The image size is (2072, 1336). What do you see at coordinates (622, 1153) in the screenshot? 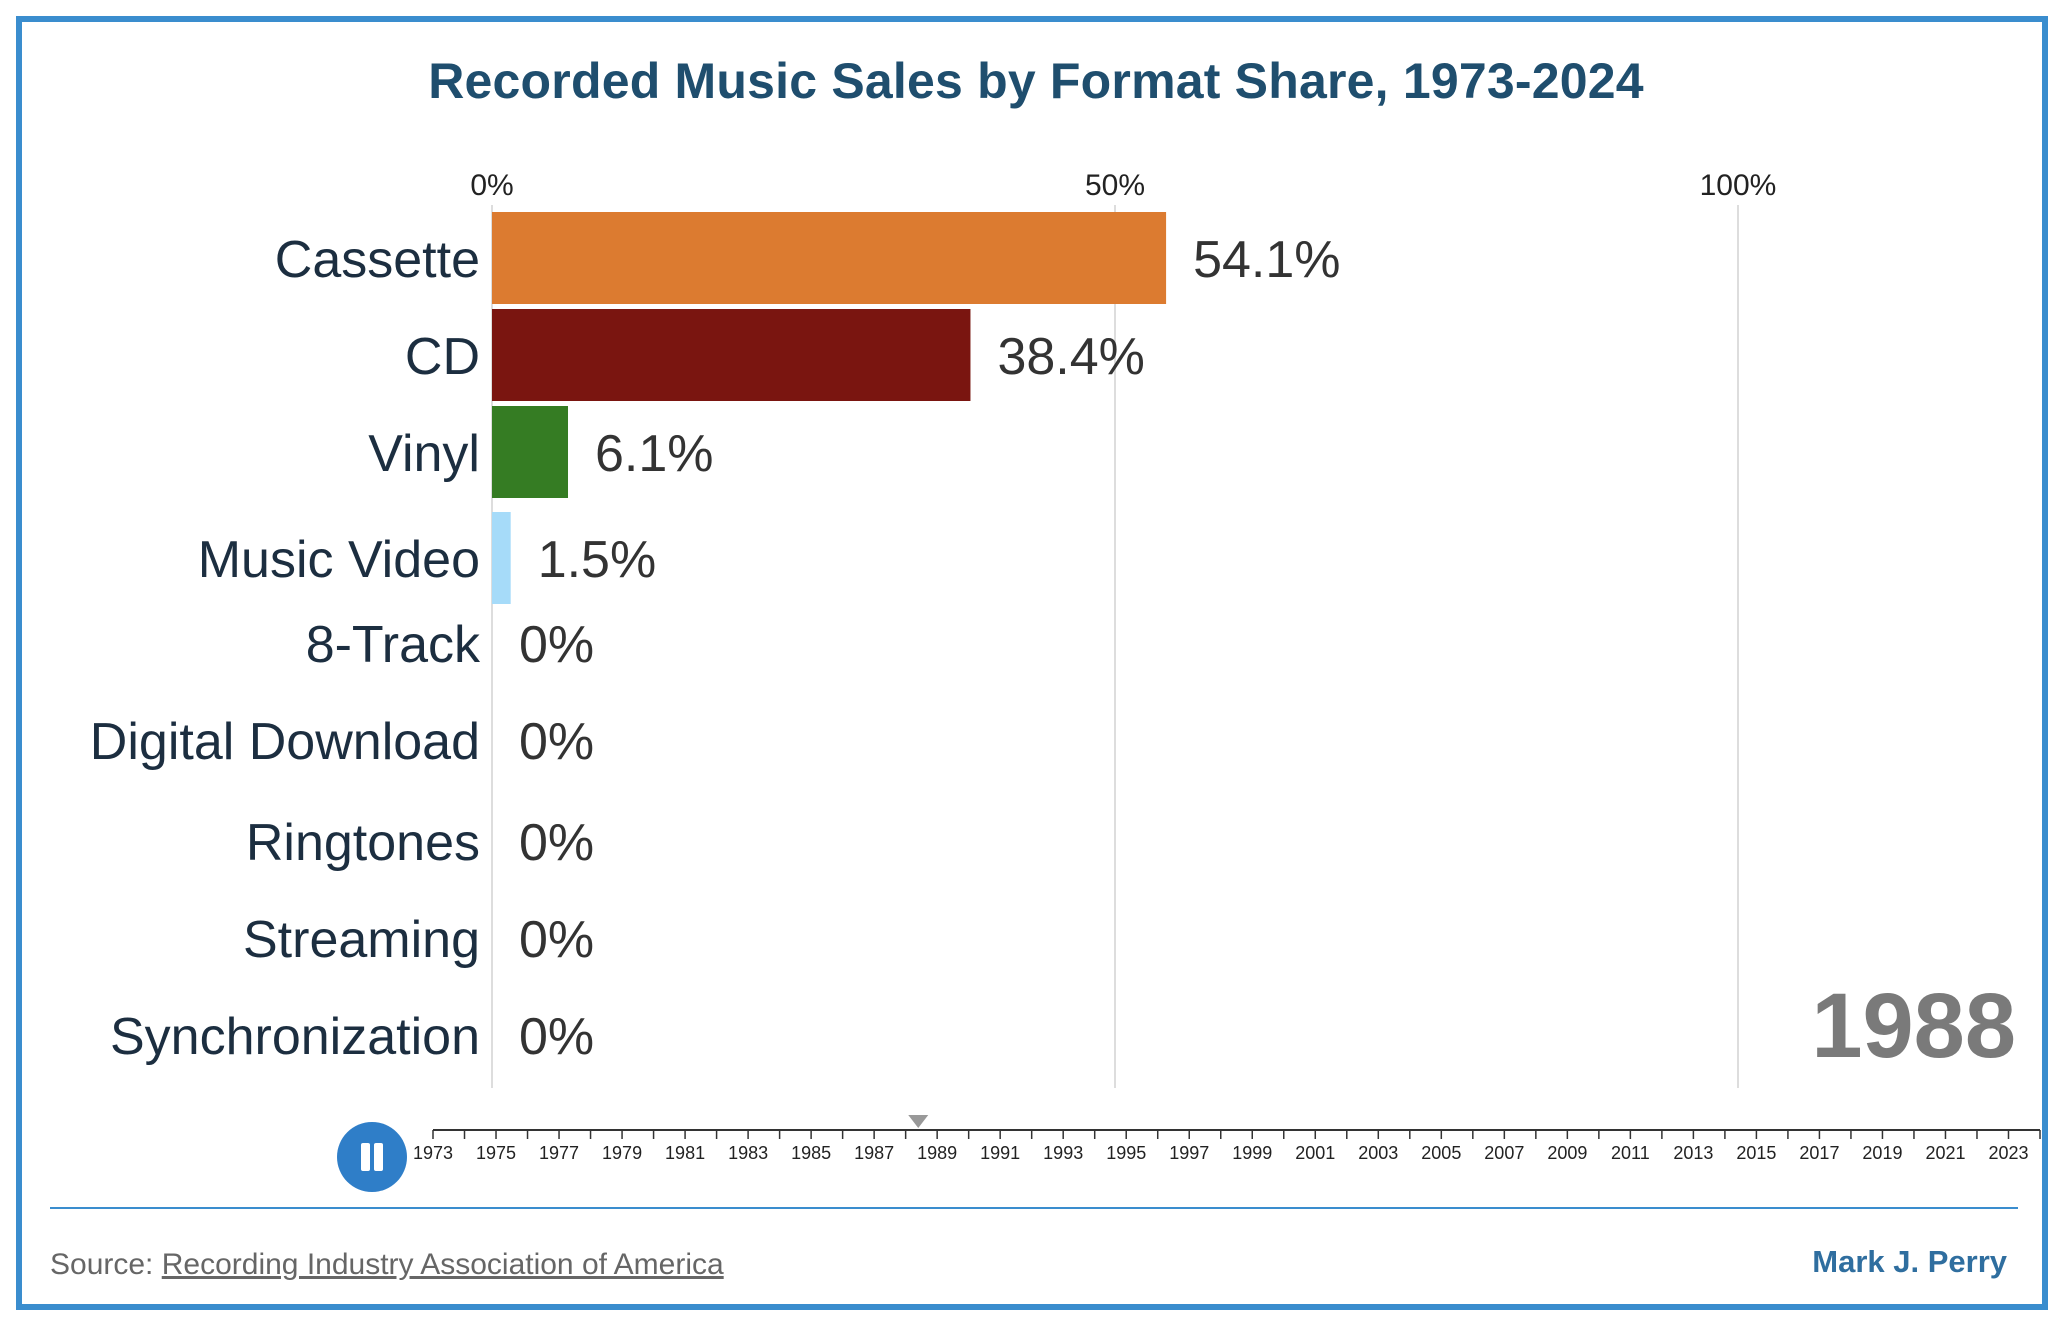
I see `timeline-year-label: 1979` at bounding box center [622, 1153].